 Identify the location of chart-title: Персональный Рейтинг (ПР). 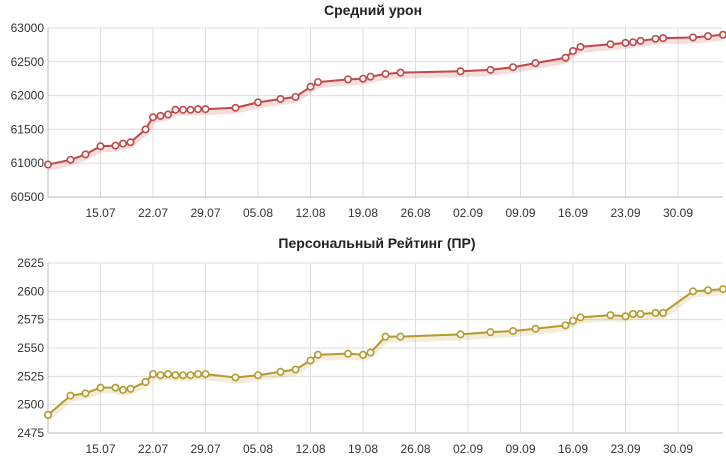
(376, 243).